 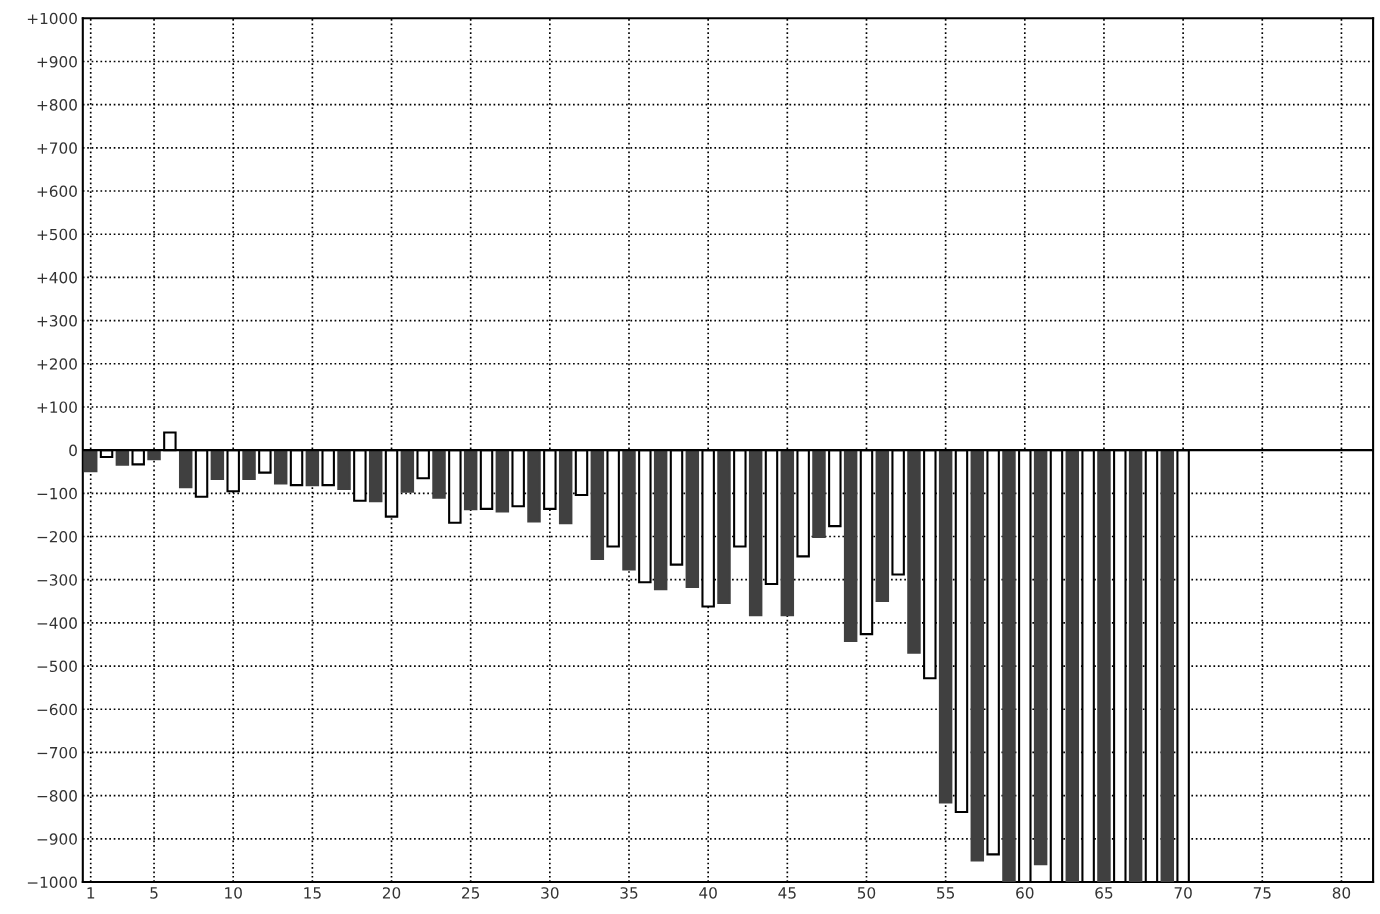 What do you see at coordinates (57, 709) in the screenshot?
I see `y-tick-label: −600` at bounding box center [57, 709].